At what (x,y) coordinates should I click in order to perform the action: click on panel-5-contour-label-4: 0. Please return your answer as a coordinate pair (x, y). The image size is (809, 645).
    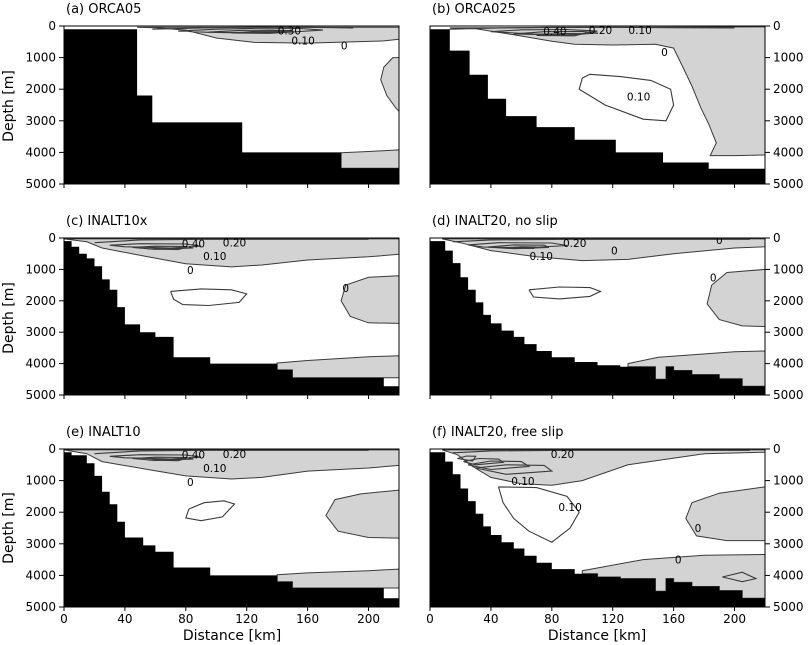
    Looking at the image, I should click on (190, 483).